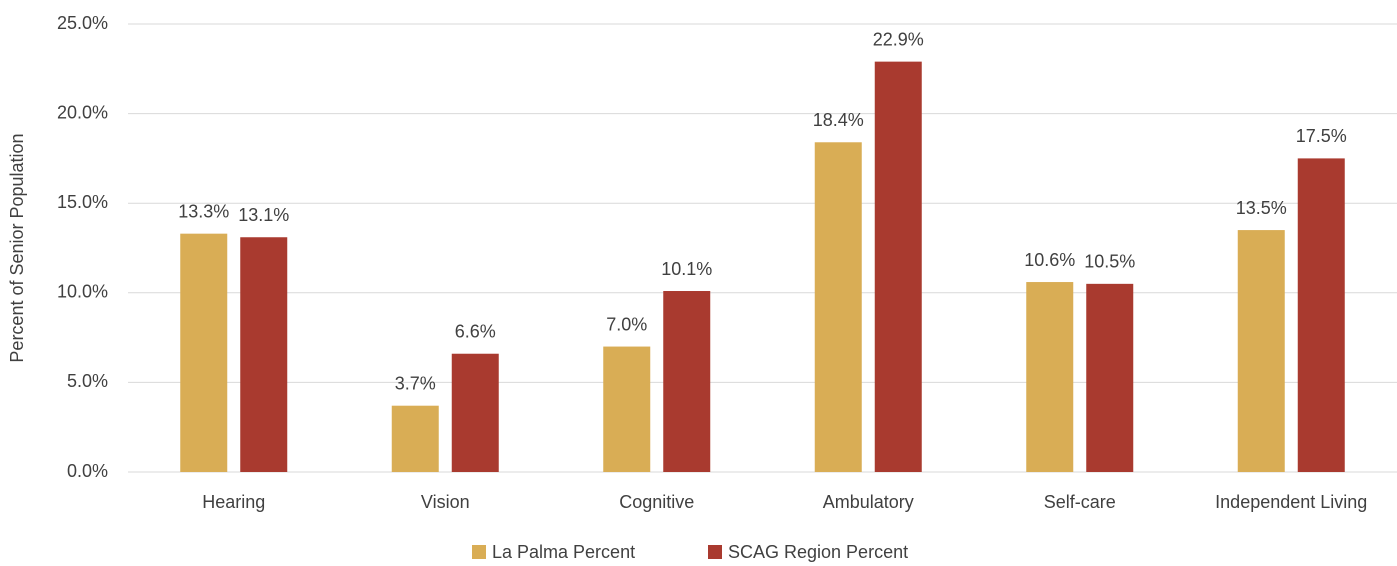  Describe the element at coordinates (898, 39) in the screenshot. I see `data-label: 22.9%` at that location.